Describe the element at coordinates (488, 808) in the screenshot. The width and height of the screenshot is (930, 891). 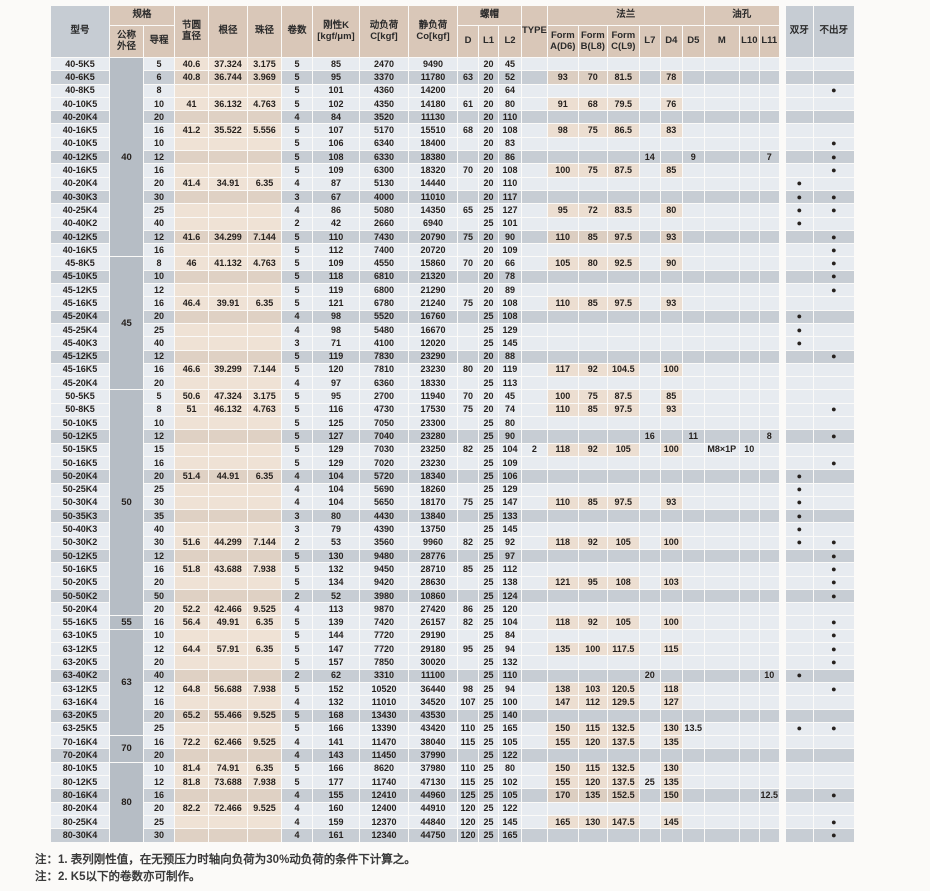
I see `cell-l1: 25` at that location.